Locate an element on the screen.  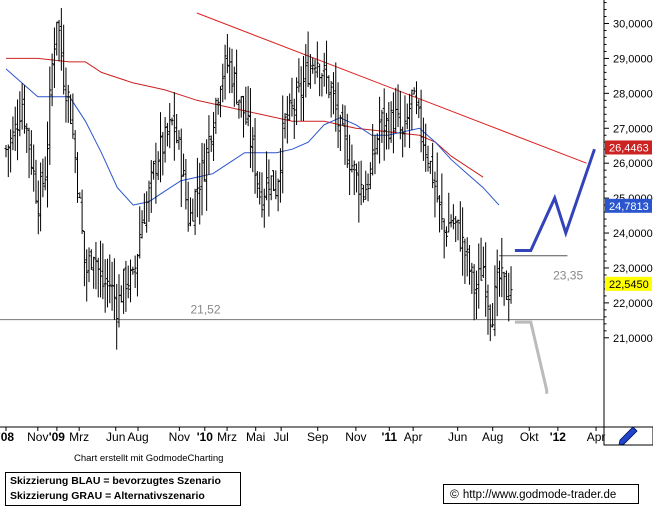
red-ma-value-label: 26,4463 is located at coordinates (629, 148).